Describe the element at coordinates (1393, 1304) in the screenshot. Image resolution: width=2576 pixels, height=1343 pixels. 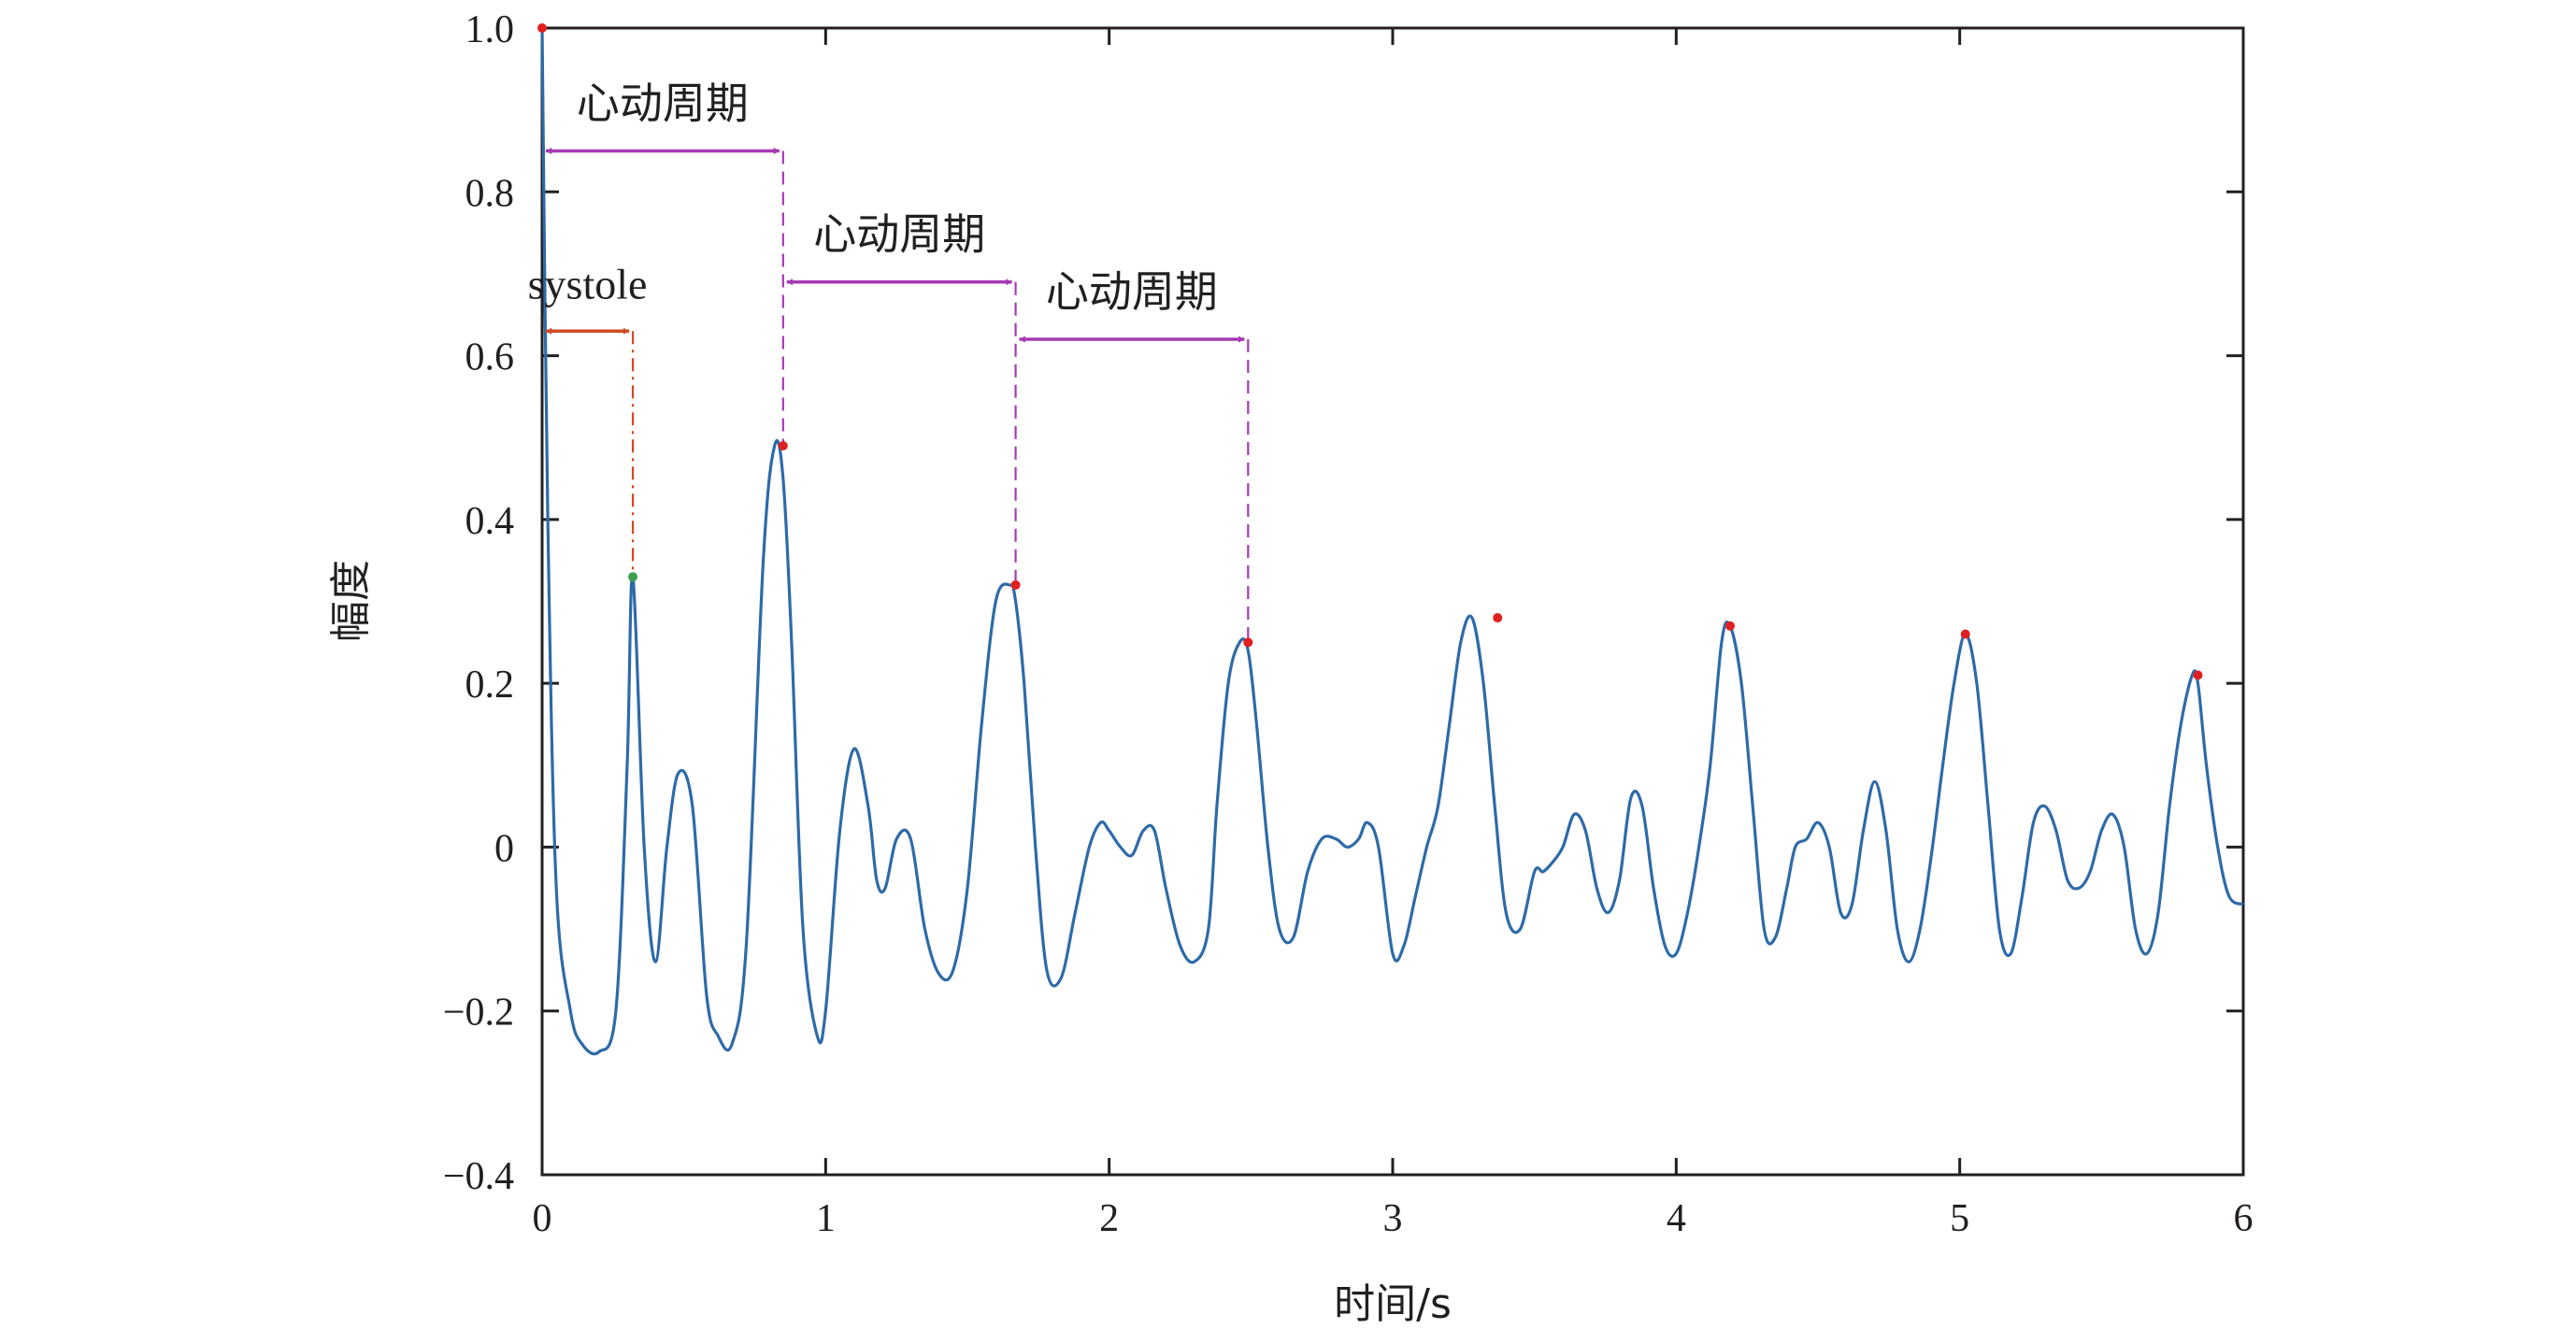
I see `x-axis-title: 时间/s` at that location.